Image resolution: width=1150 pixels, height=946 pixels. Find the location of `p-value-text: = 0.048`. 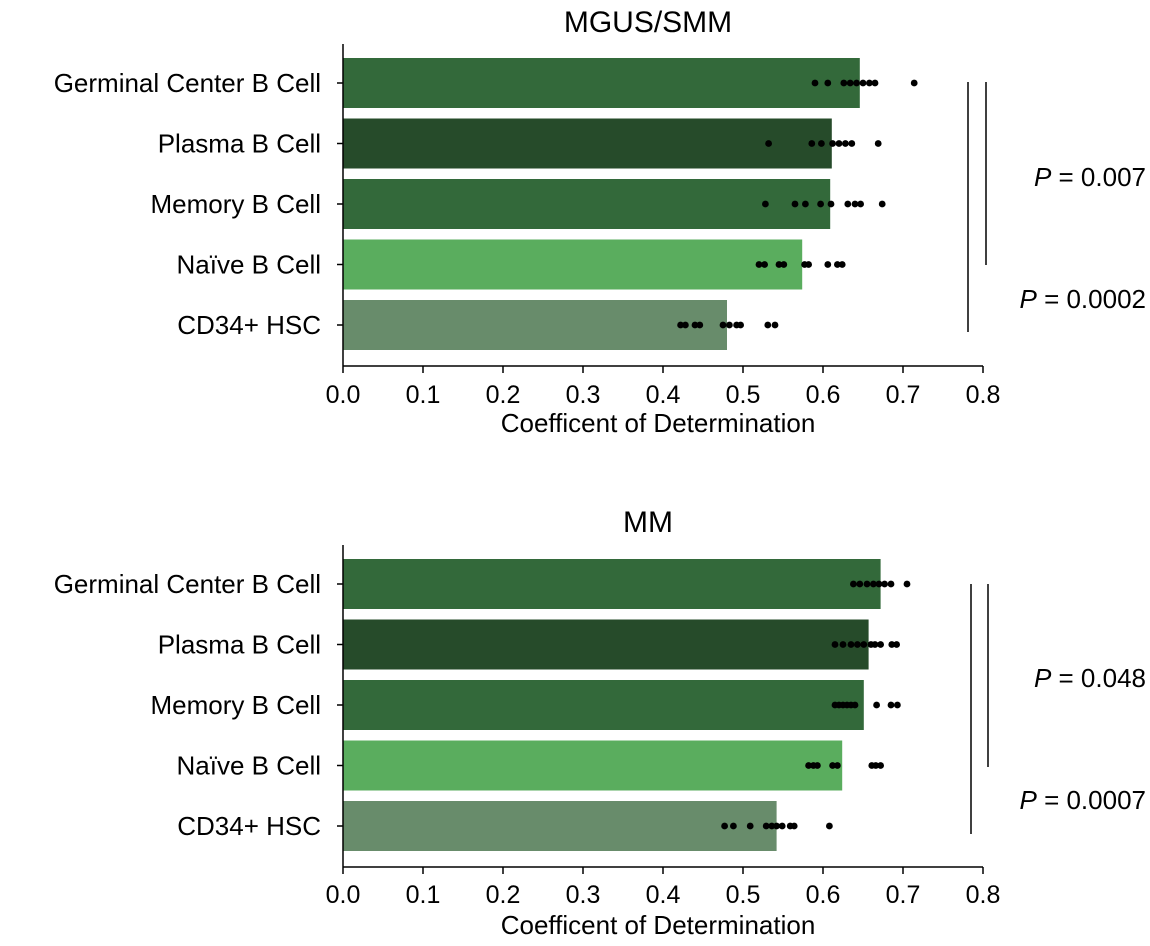

p-value-text: = 0.048 is located at coordinates (1098, 678).